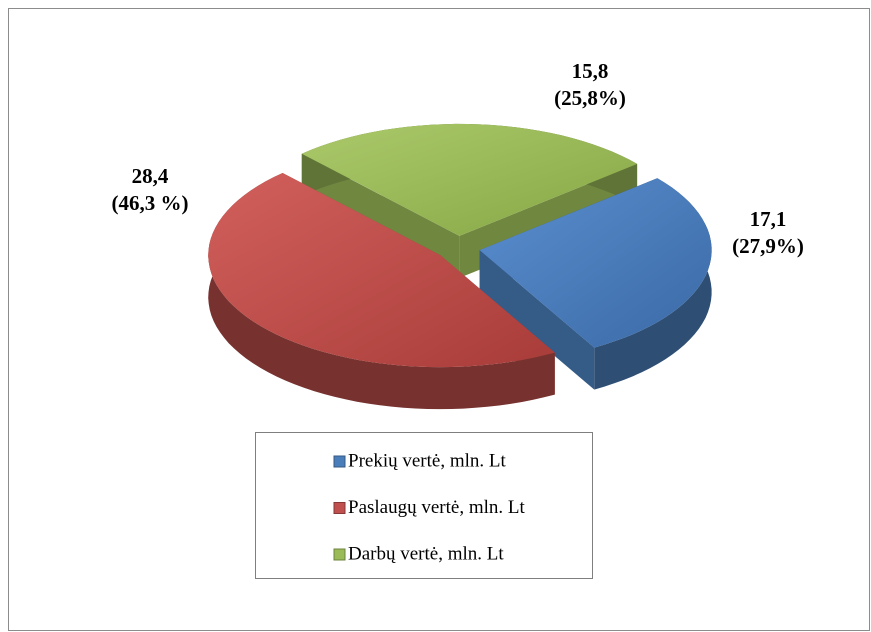 Image resolution: width=871 pixels, height=632 pixels. I want to click on legend-box, so click(424, 505).